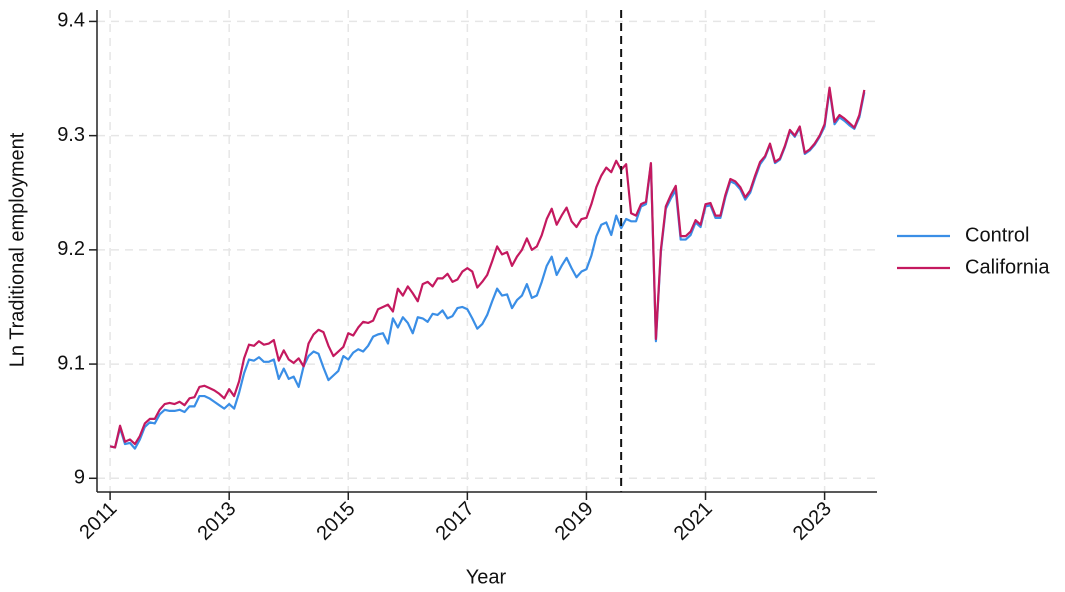 The width and height of the screenshot is (1065, 592). Describe the element at coordinates (455, 521) in the screenshot. I see `x-tick-label: 2017` at that location.